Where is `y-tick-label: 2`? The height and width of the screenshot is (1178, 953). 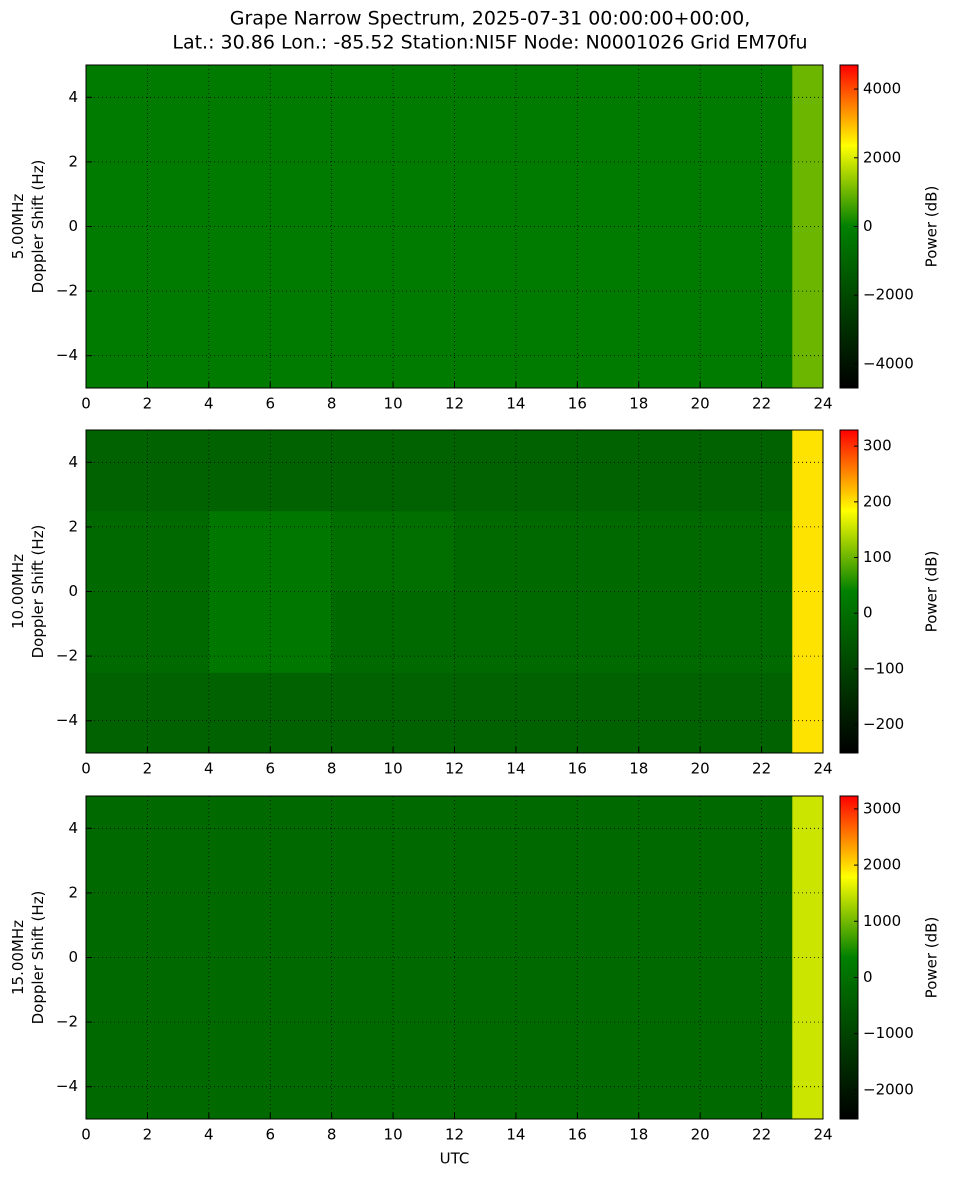 y-tick-label: 2 is located at coordinates (73, 526).